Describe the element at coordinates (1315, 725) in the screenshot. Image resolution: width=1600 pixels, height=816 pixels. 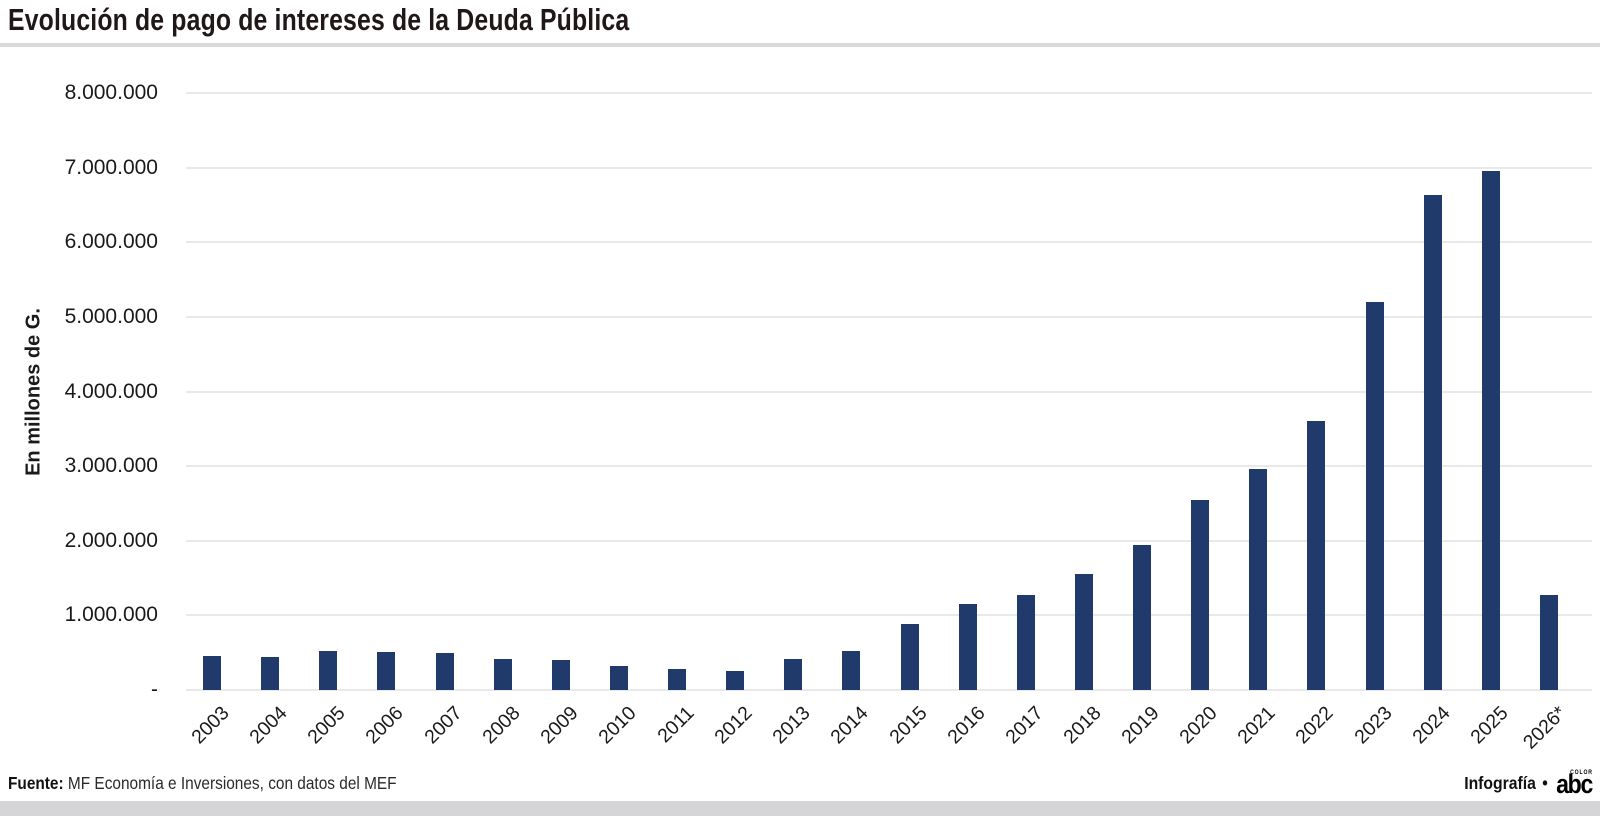
I see `xtick-label-2022: 2022` at that location.